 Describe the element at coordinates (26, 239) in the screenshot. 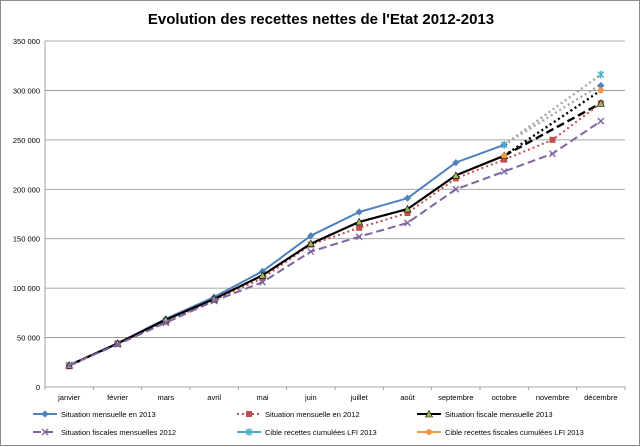

I see `y-tick-label: 150 000` at that location.